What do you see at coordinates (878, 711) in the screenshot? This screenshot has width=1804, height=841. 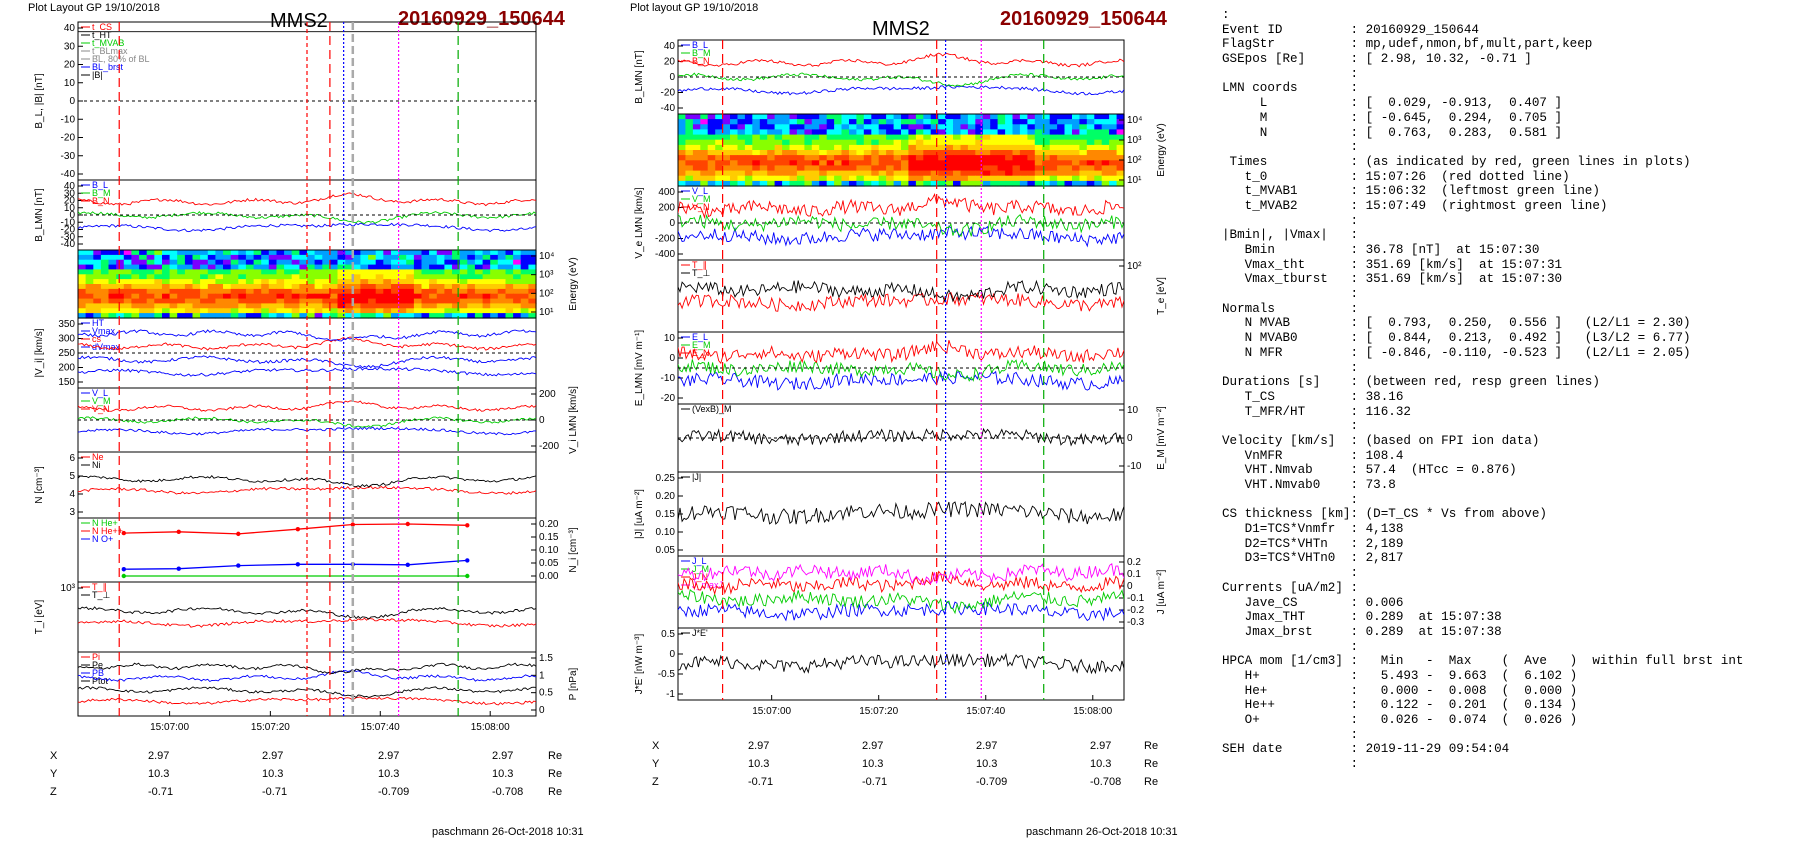 I see `x-tick-label: 15:07:20` at bounding box center [878, 711].